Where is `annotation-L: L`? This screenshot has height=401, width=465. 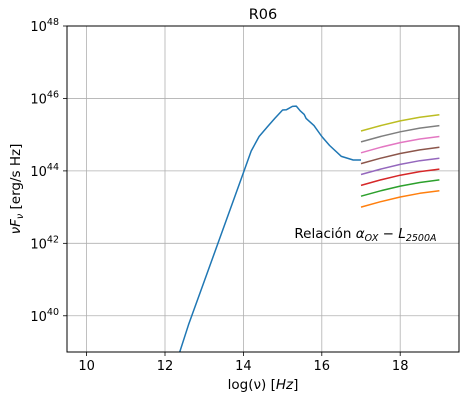 annotation-L: L is located at coordinates (402, 234).